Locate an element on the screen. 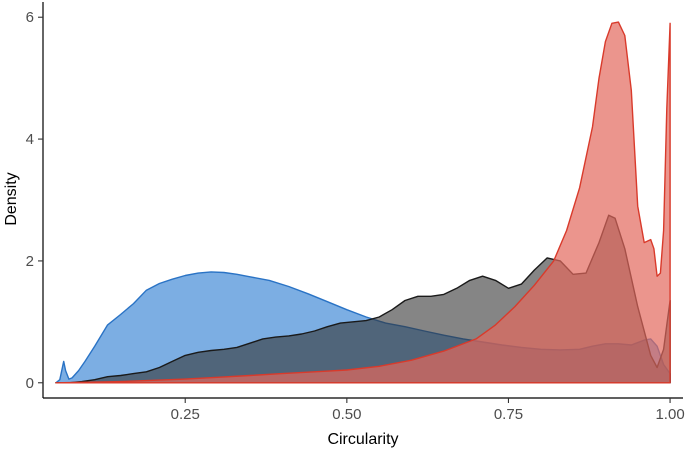  x-tick-label: 0.75 is located at coordinates (508, 414).